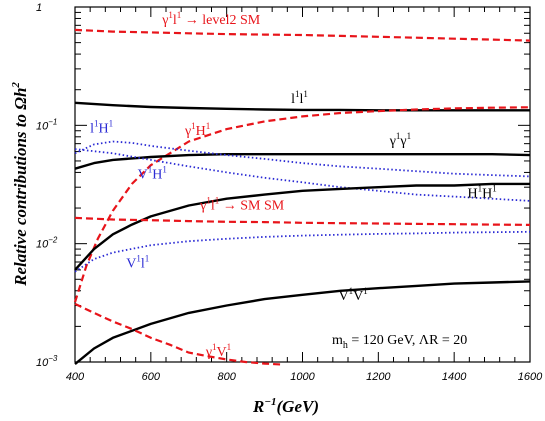 Image resolution: width=545 pixels, height=421 pixels. Describe the element at coordinates (52, 121) in the screenshot. I see `y-tick-label-exp: −1` at that location.